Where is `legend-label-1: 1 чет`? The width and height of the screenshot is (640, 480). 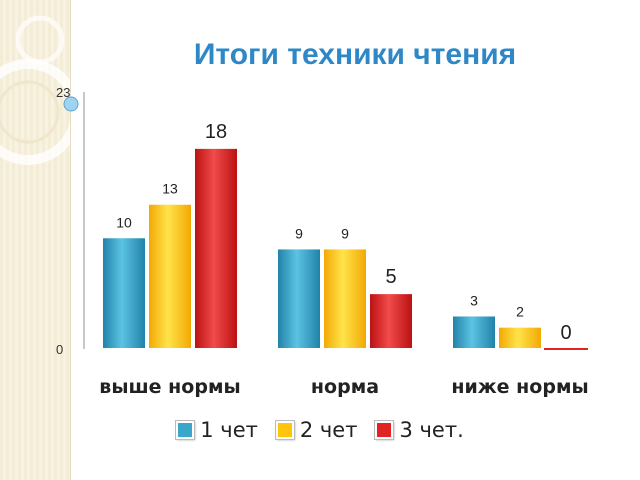 legend-label-1: 1 чет is located at coordinates (229, 430).